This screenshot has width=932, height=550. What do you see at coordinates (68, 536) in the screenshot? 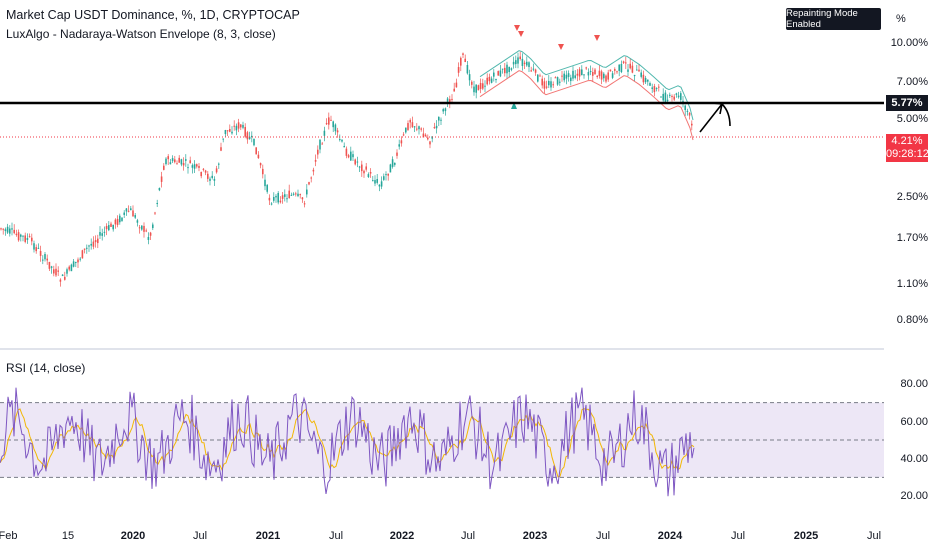
I see `time-tick: 15` at bounding box center [68, 536].